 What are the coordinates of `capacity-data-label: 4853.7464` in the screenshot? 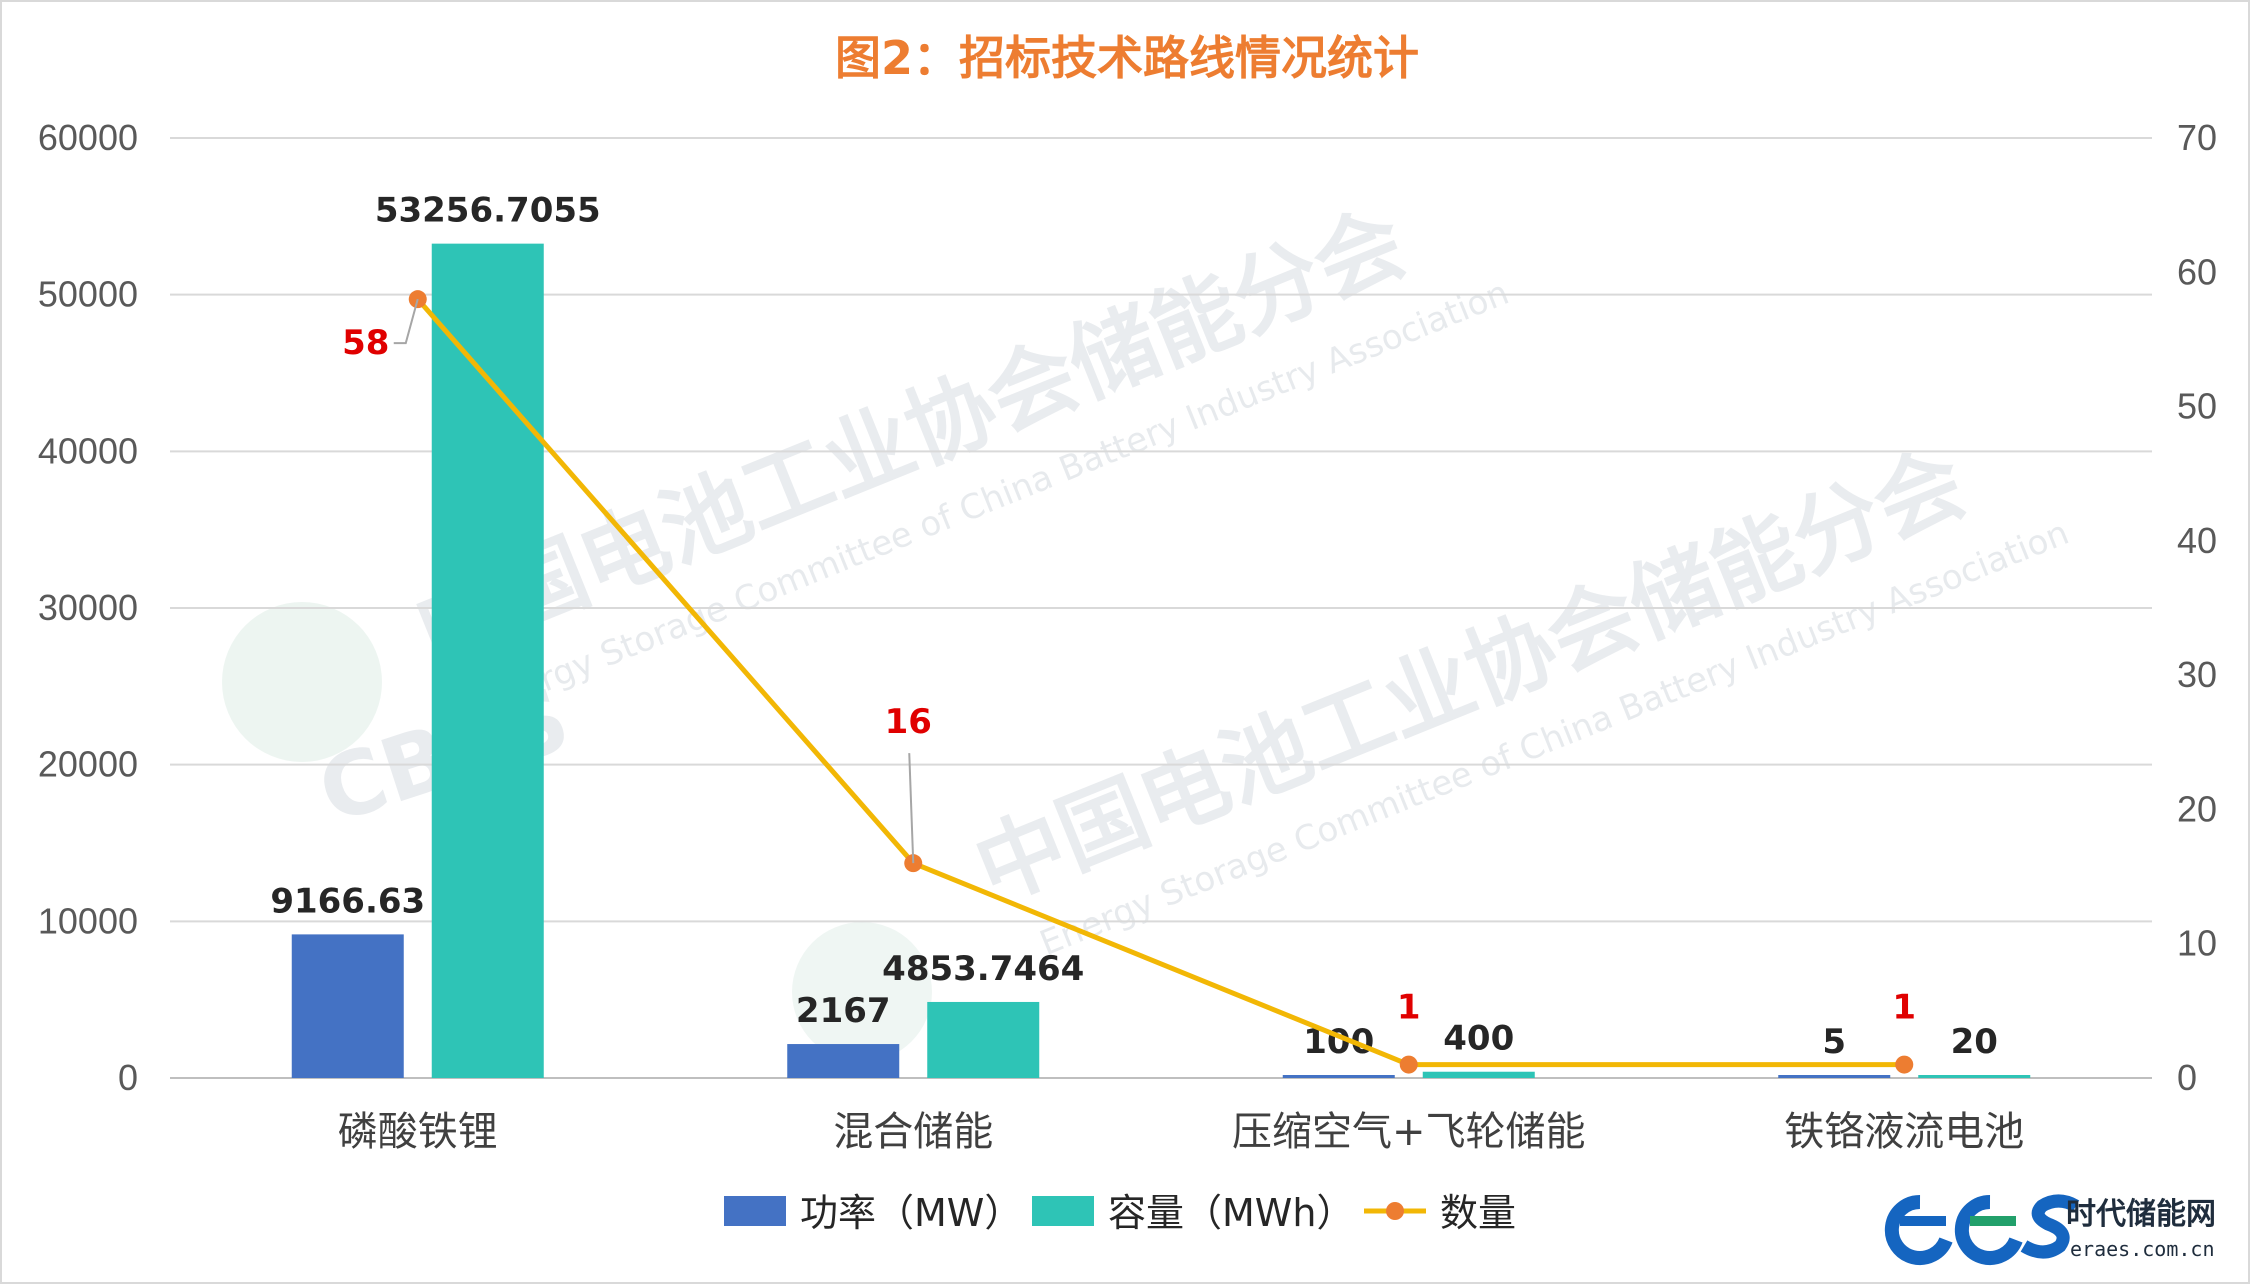 It's located at (983, 969).